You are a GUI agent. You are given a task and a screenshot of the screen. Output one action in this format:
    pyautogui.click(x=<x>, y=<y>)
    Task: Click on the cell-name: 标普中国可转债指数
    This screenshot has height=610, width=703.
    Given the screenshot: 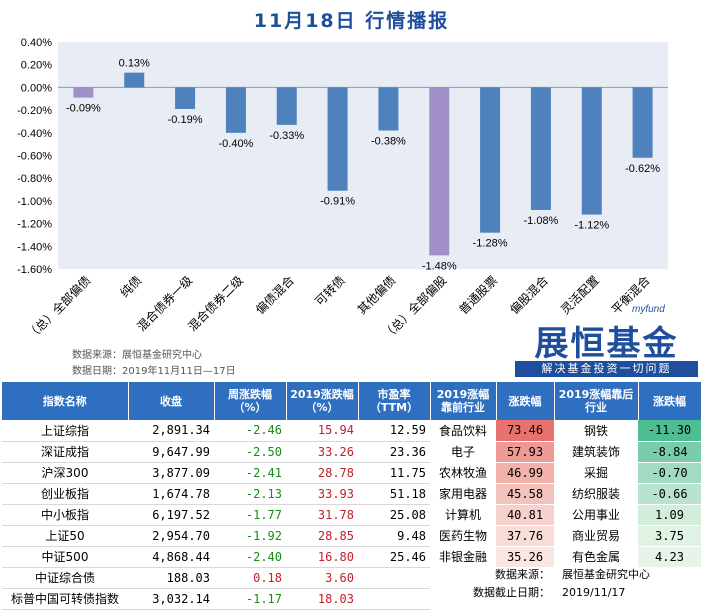 What is the action you would take?
    pyautogui.click(x=65, y=599)
    